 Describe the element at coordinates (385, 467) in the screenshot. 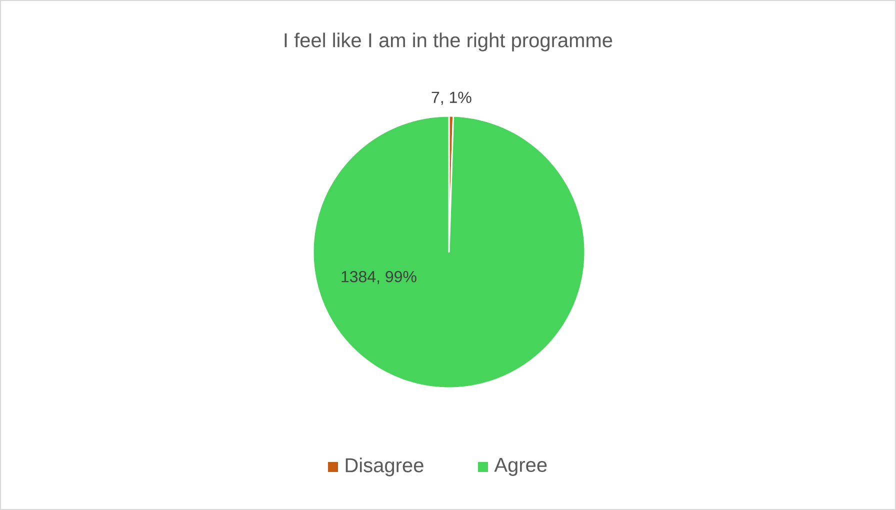

I see `legend-label: Disagree` at that location.